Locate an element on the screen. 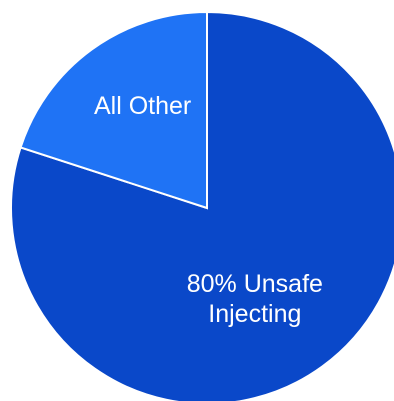 Image resolution: width=394 pixels, height=401 pixels. slice-label-all-other-line-0: All Other is located at coordinates (142, 106).